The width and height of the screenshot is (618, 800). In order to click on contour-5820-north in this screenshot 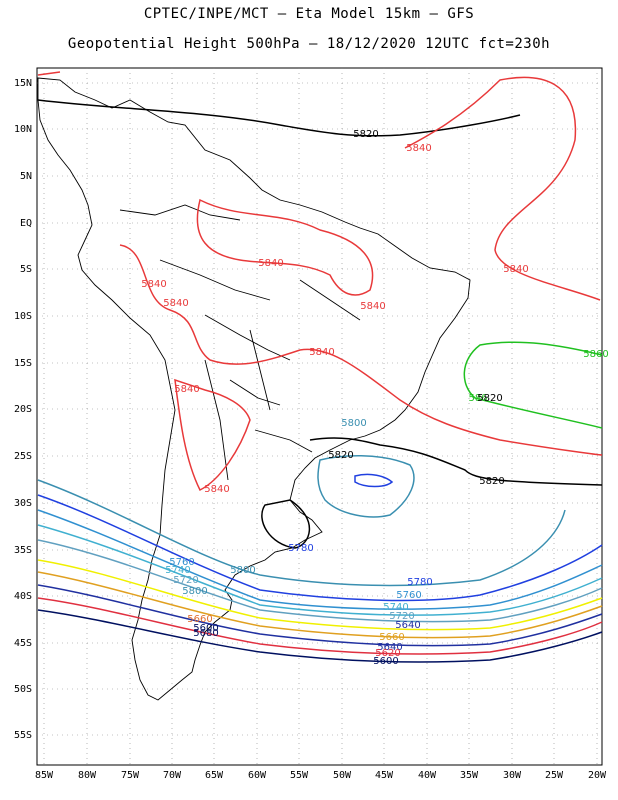, I will do `click(279, 118)`.